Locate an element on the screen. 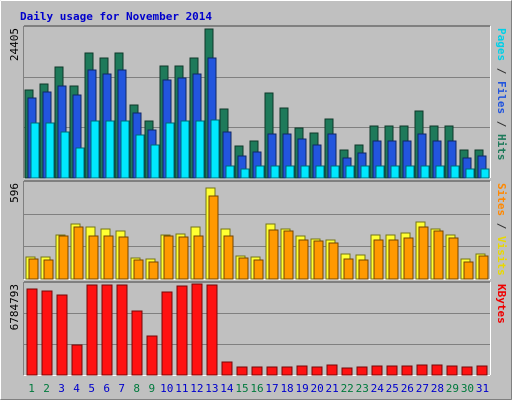 The width and height of the screenshot is (512, 405). side-legend-part: Pages is located at coordinates (501, 44).